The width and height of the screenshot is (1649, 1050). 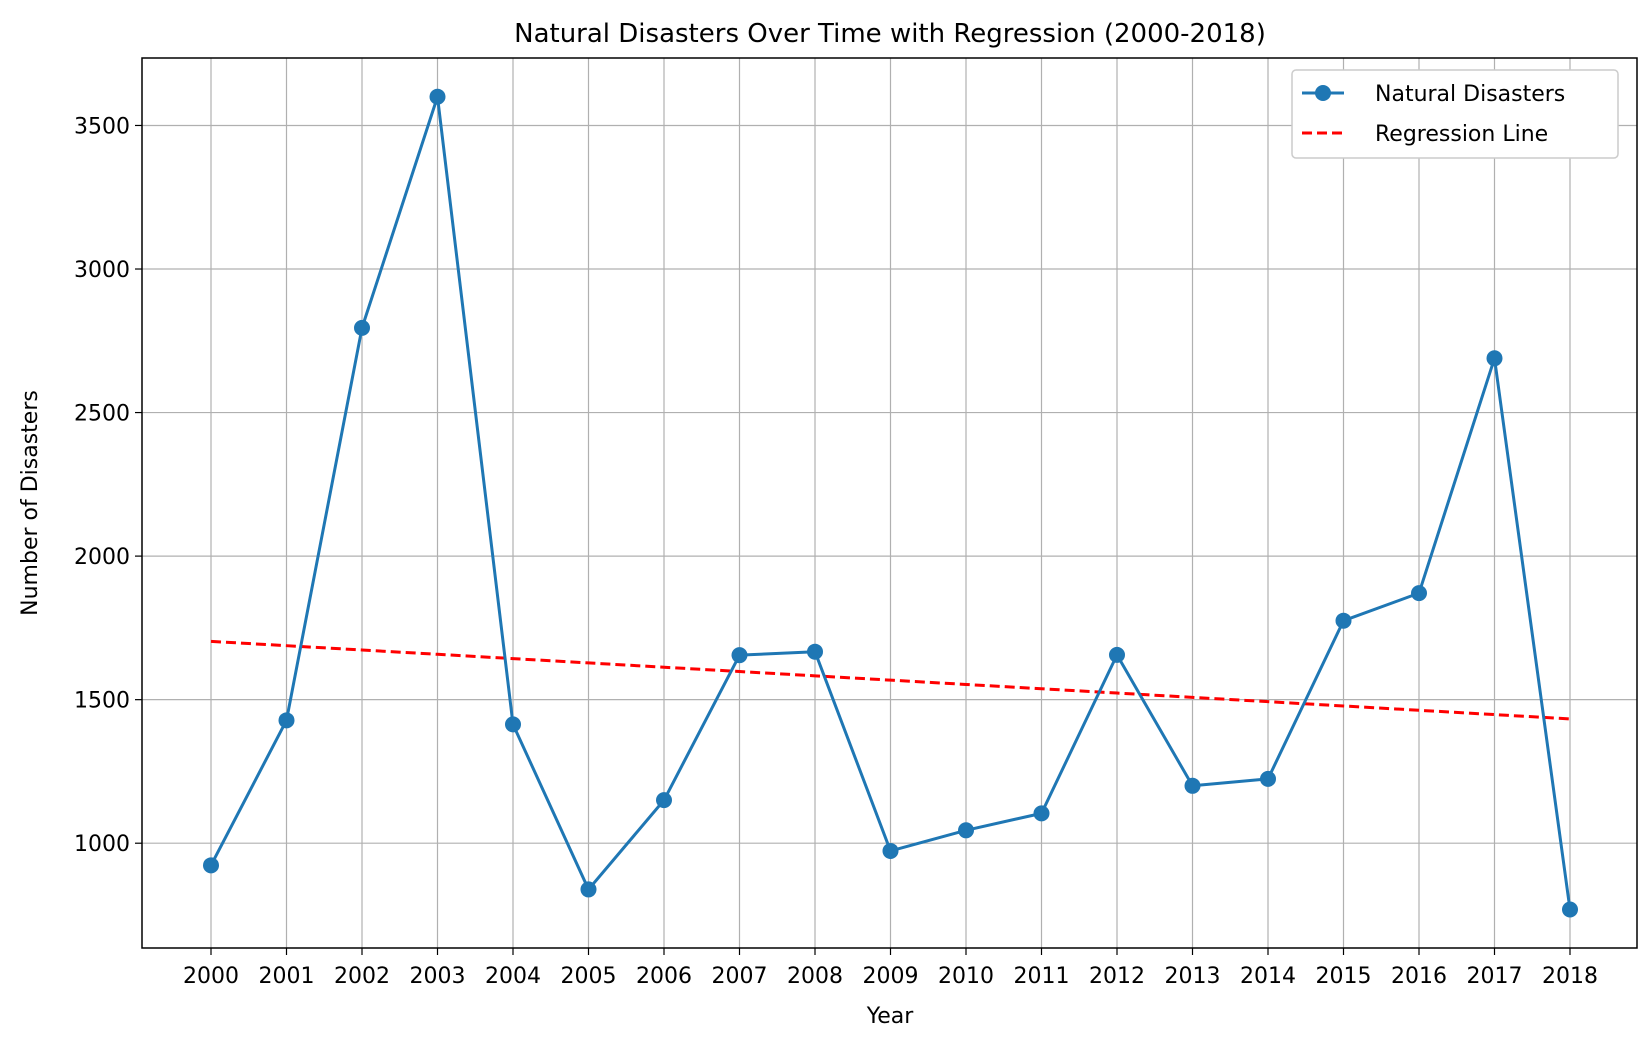 I want to click on x-tick-label: 2013, so click(x=1193, y=976).